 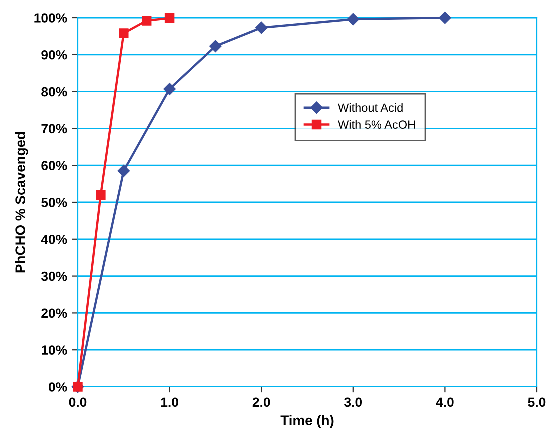 What do you see at coordinates (21, 202) in the screenshot?
I see `y-axis-title: PhCHO % Scavenged` at bounding box center [21, 202].